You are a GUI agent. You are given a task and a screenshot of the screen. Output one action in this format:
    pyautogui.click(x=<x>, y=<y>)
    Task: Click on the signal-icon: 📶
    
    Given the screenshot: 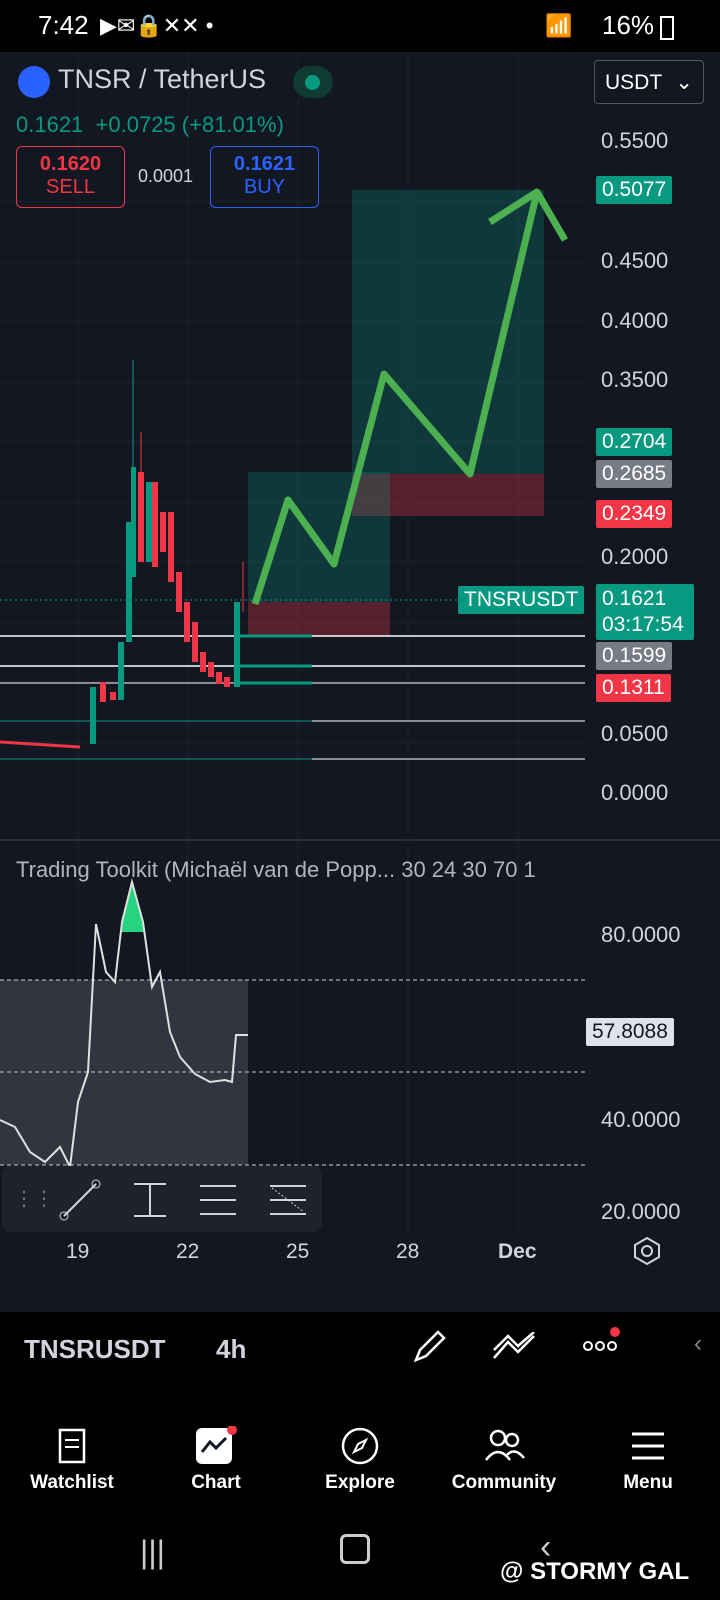 What is the action you would take?
    pyautogui.click(x=559, y=25)
    